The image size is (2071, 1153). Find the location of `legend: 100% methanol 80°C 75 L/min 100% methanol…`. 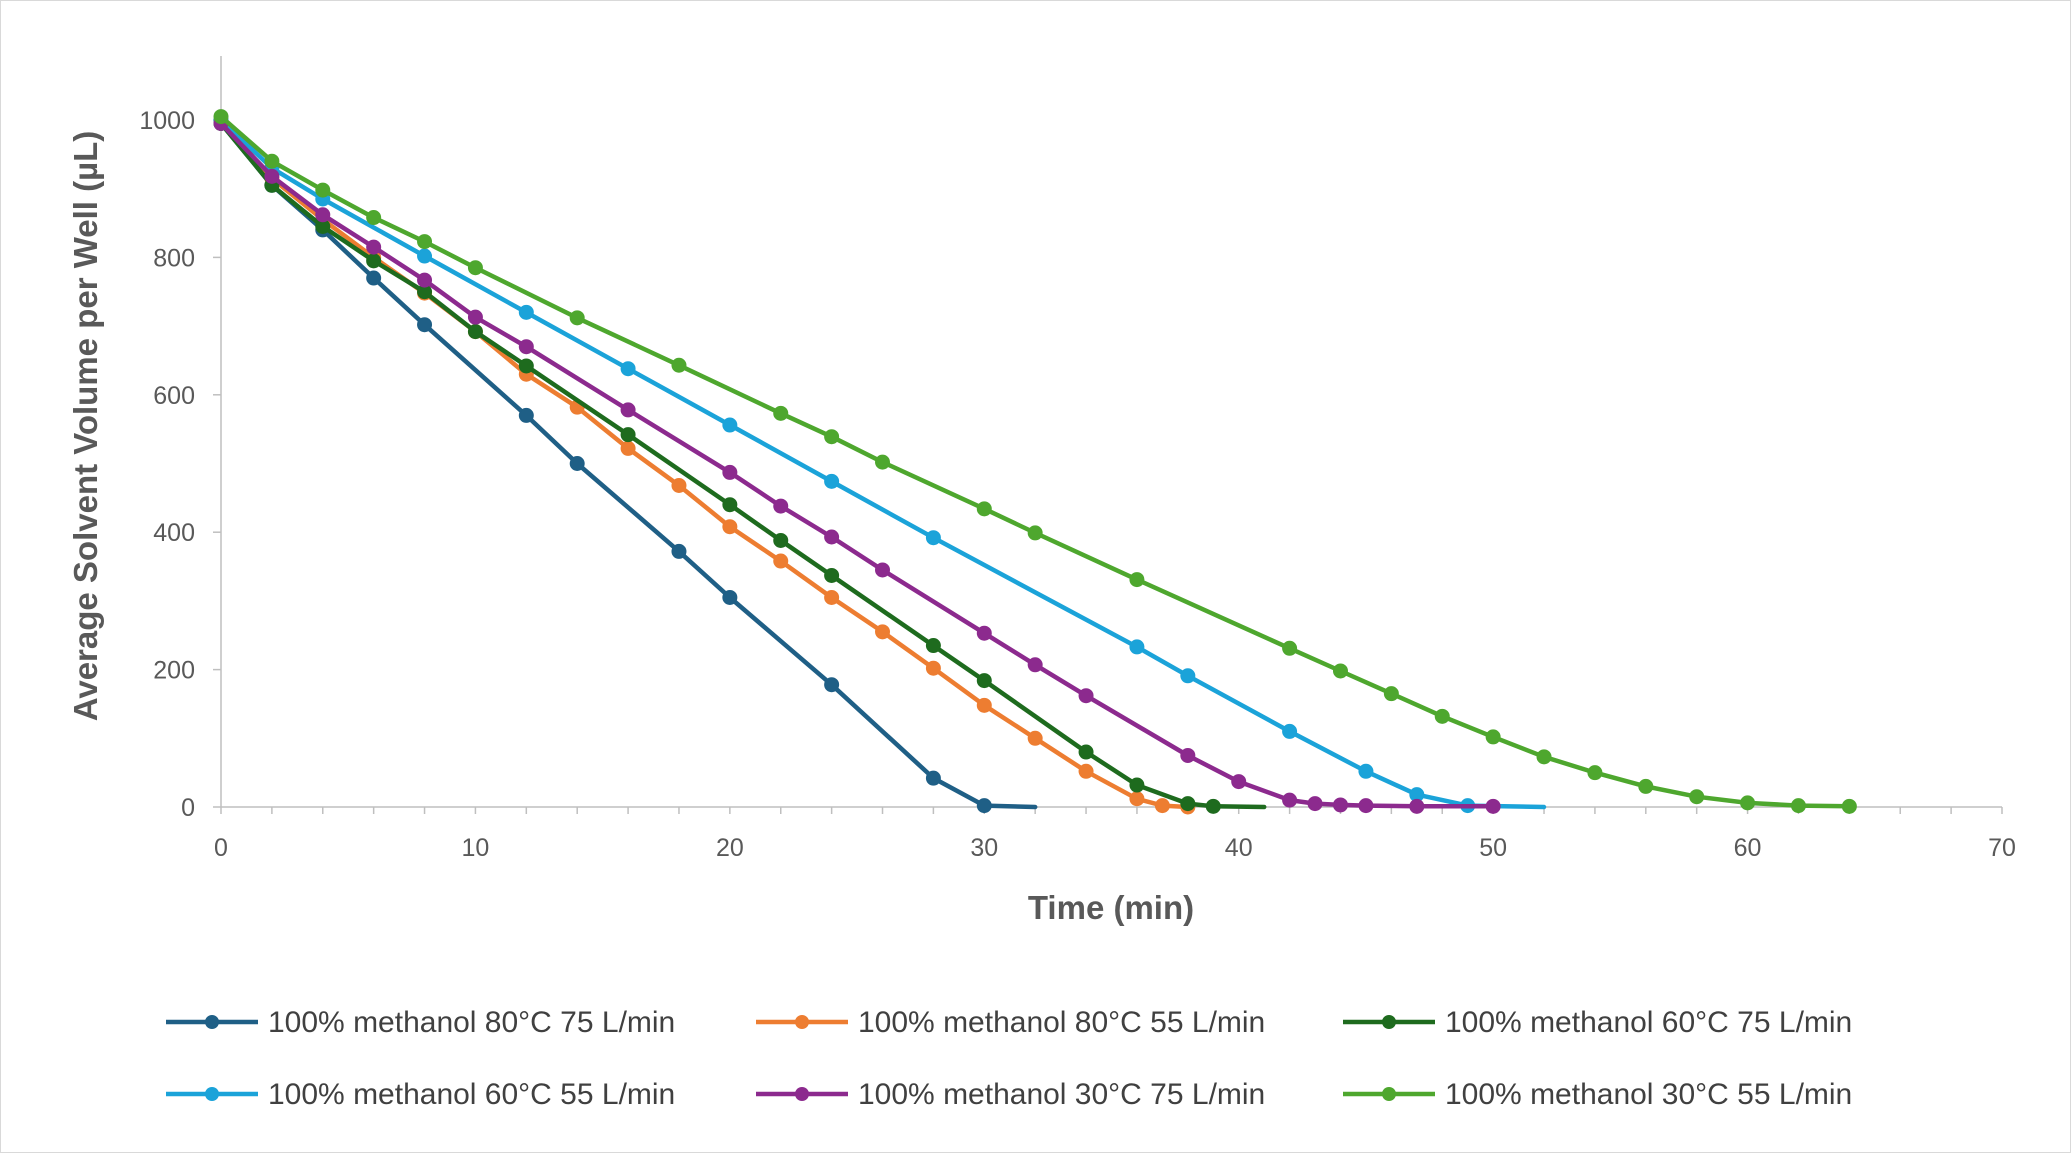

legend: 100% methanol 80°C 75 L/min 100% methanol… is located at coordinates (1009, 1058).